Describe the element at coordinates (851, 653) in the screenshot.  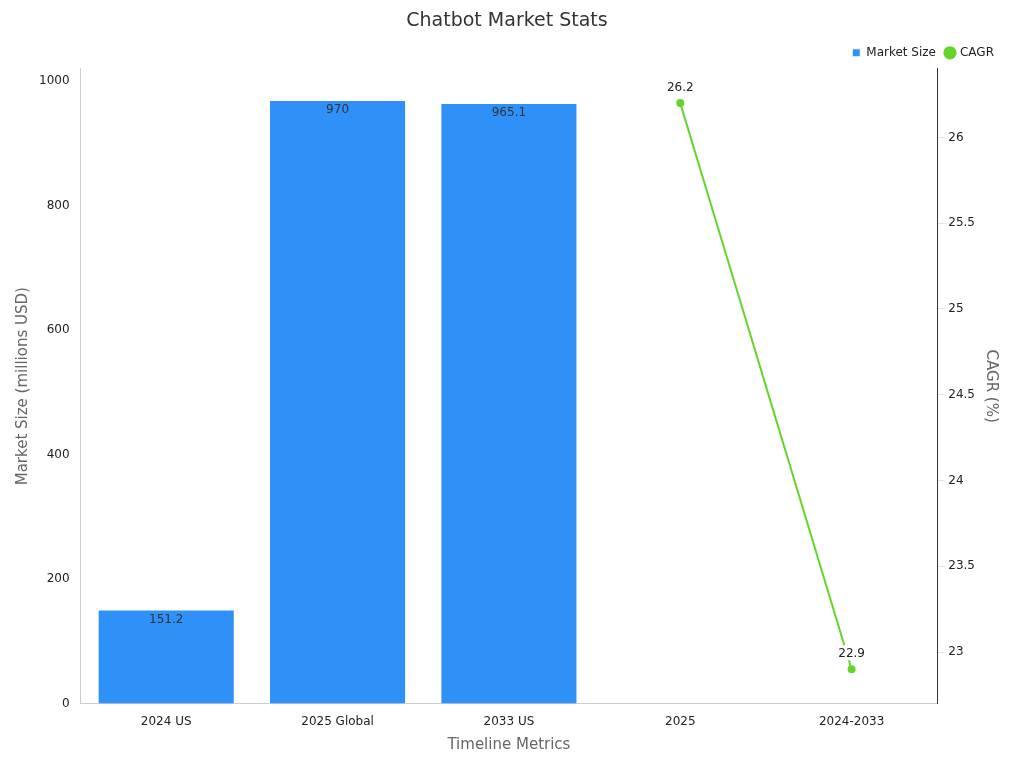
I see `data-label: 22.9` at that location.